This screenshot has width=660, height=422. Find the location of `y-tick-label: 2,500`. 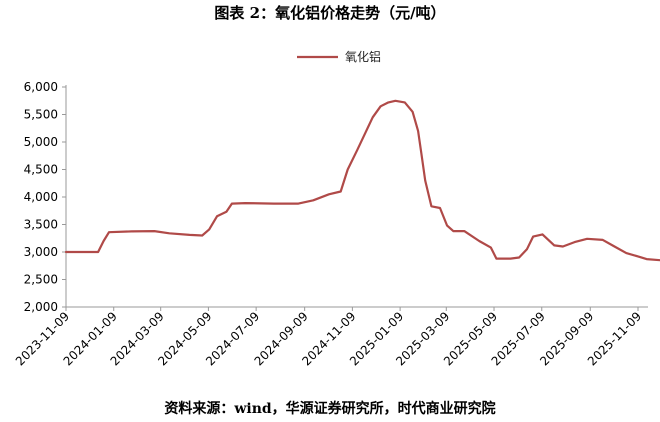

y-tick-label: 2,500 is located at coordinates (41, 280).